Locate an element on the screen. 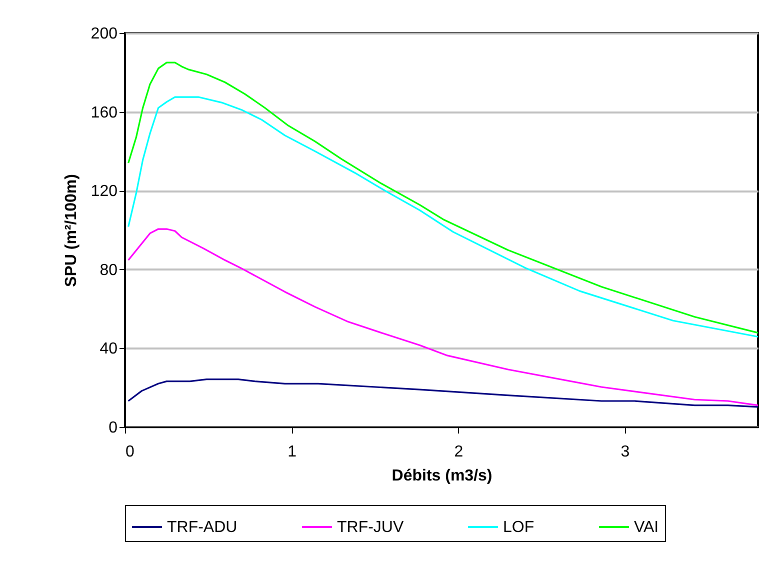 This screenshot has width=763, height=572. legend-label: TRF-JUV is located at coordinates (370, 527).